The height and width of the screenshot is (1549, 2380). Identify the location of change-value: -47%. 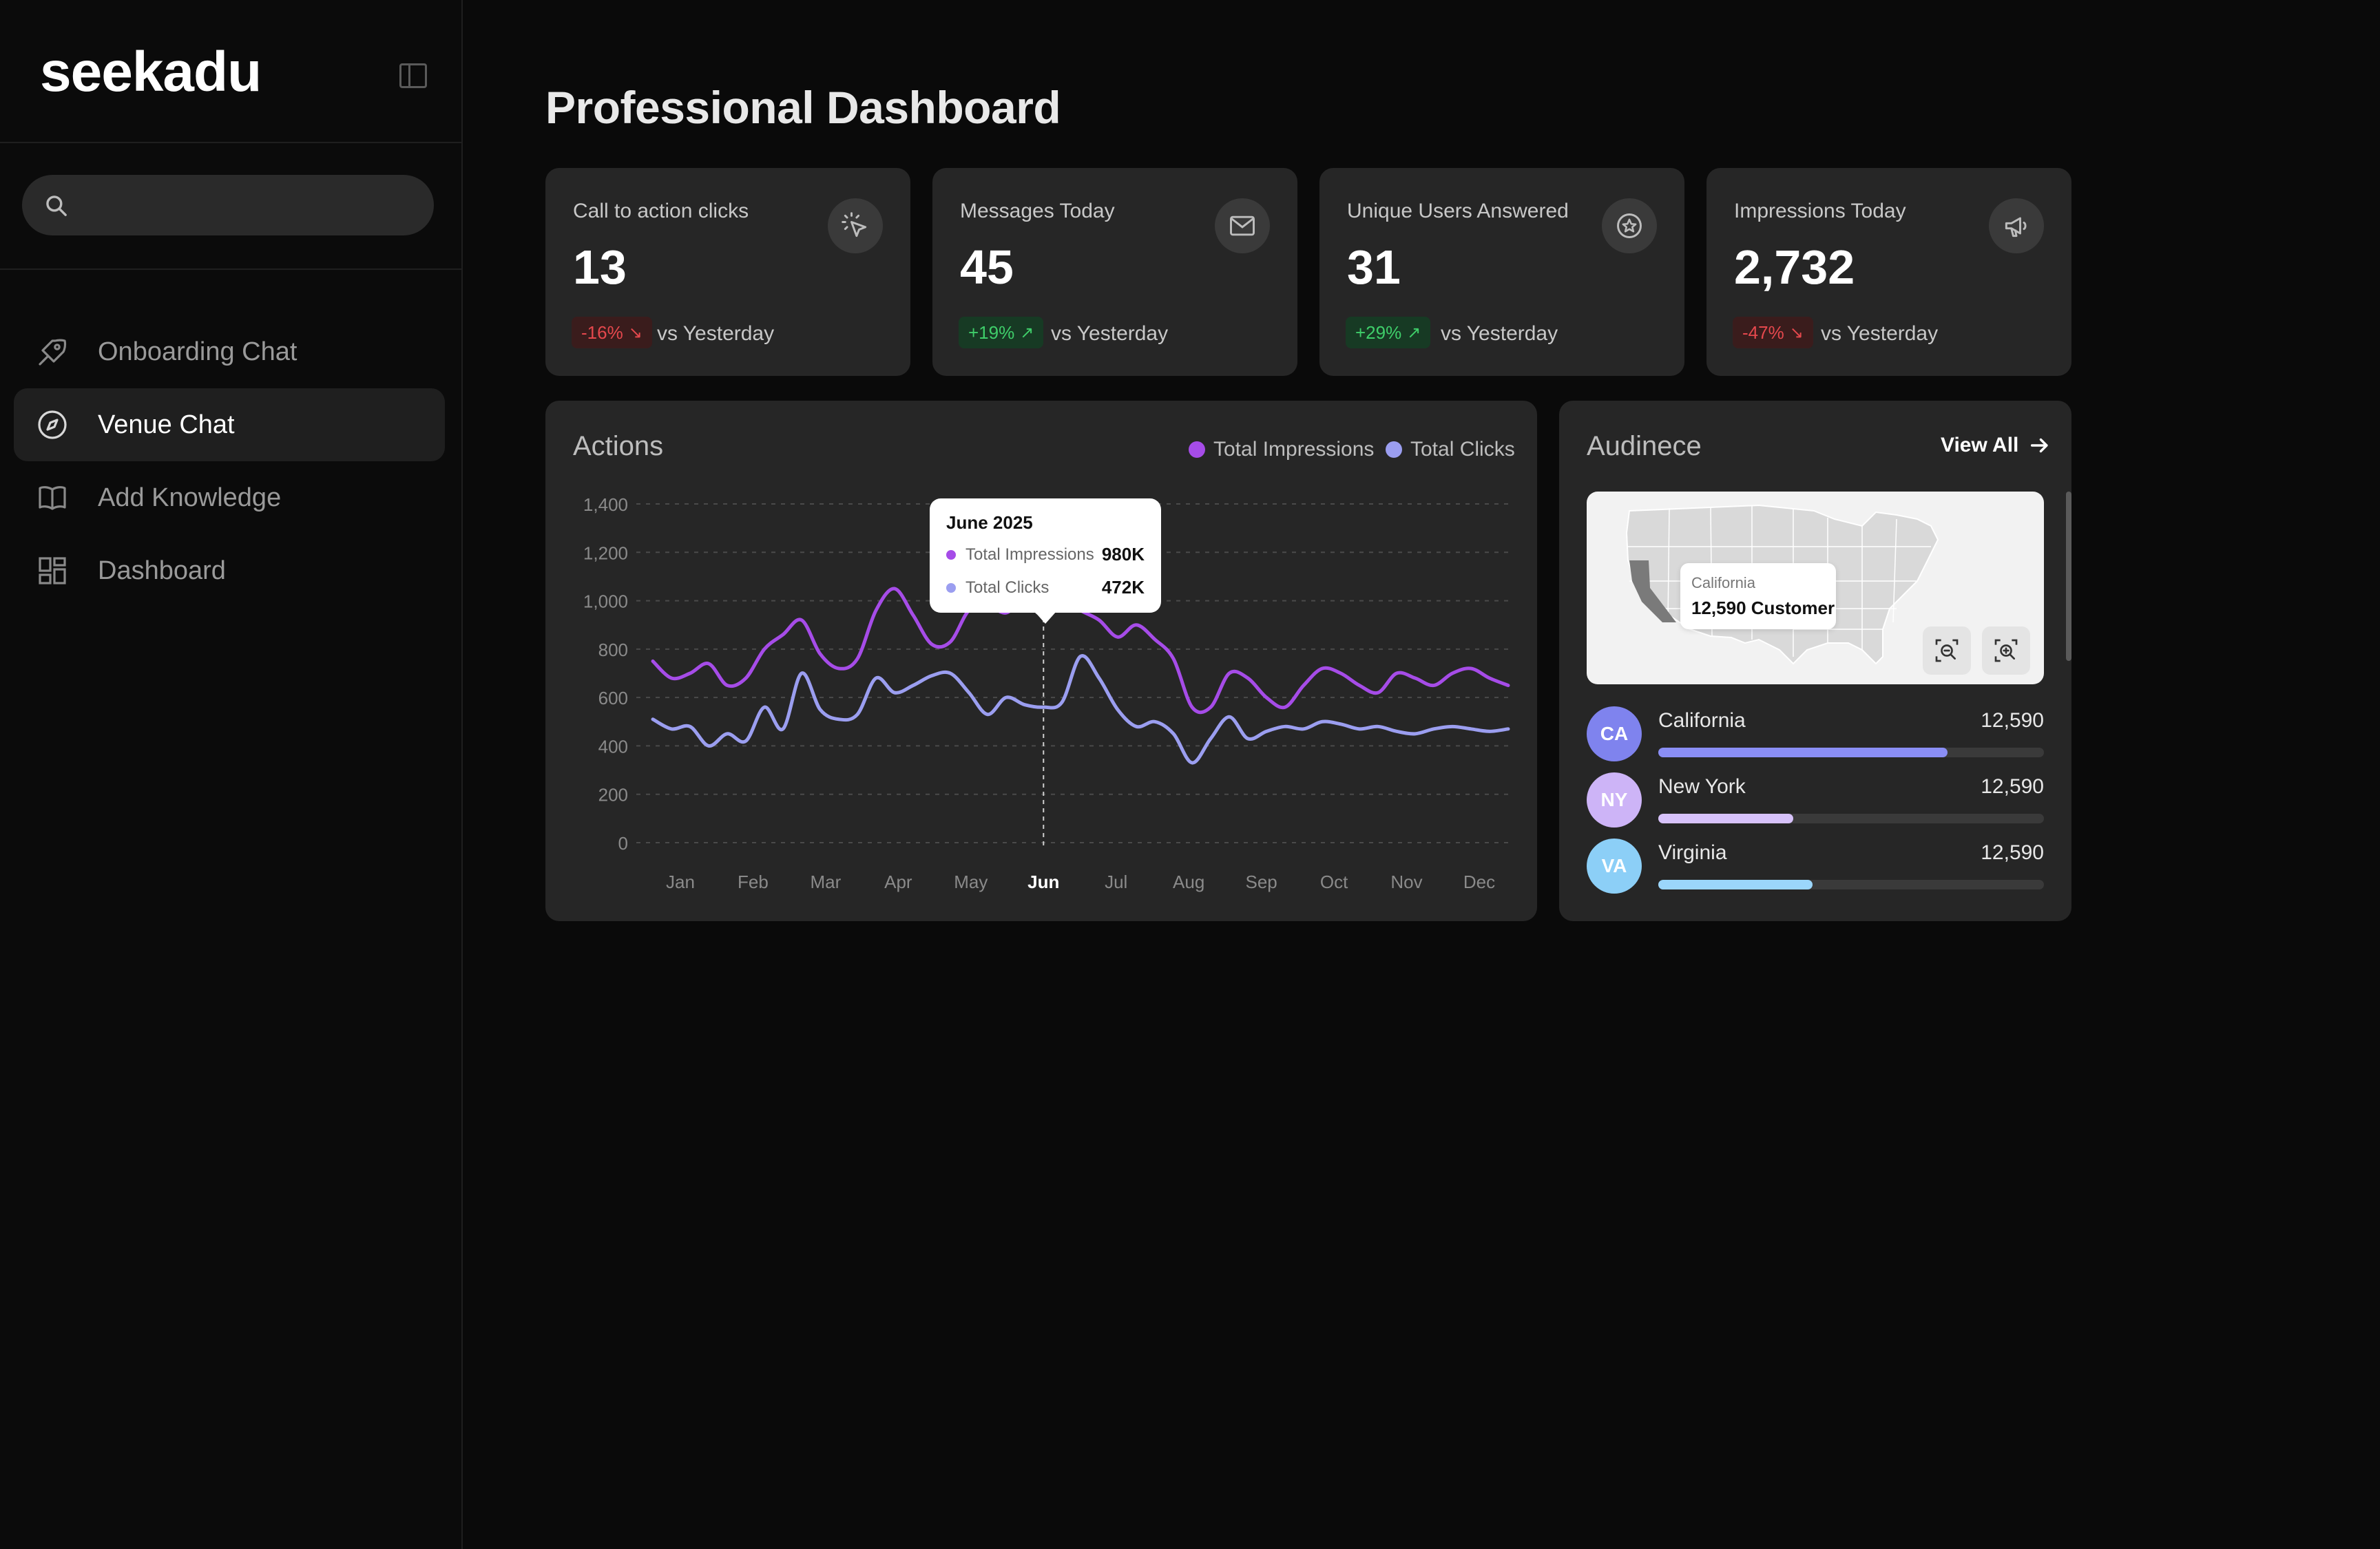
(1763, 332).